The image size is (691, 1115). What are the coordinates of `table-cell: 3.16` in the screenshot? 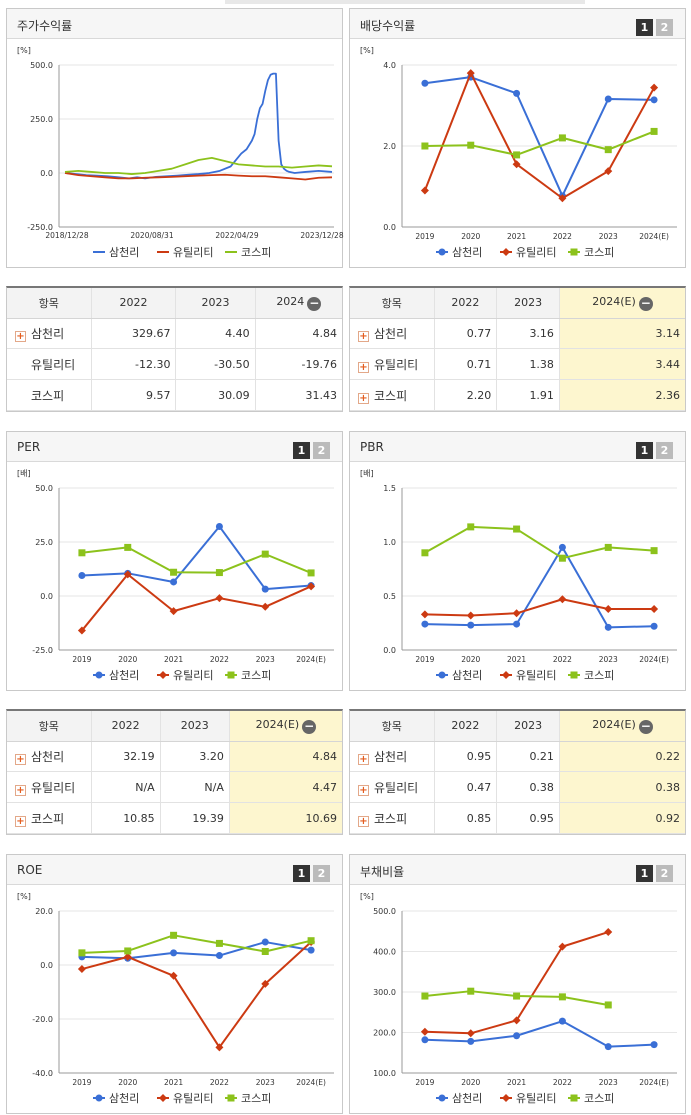 It's located at (528, 334).